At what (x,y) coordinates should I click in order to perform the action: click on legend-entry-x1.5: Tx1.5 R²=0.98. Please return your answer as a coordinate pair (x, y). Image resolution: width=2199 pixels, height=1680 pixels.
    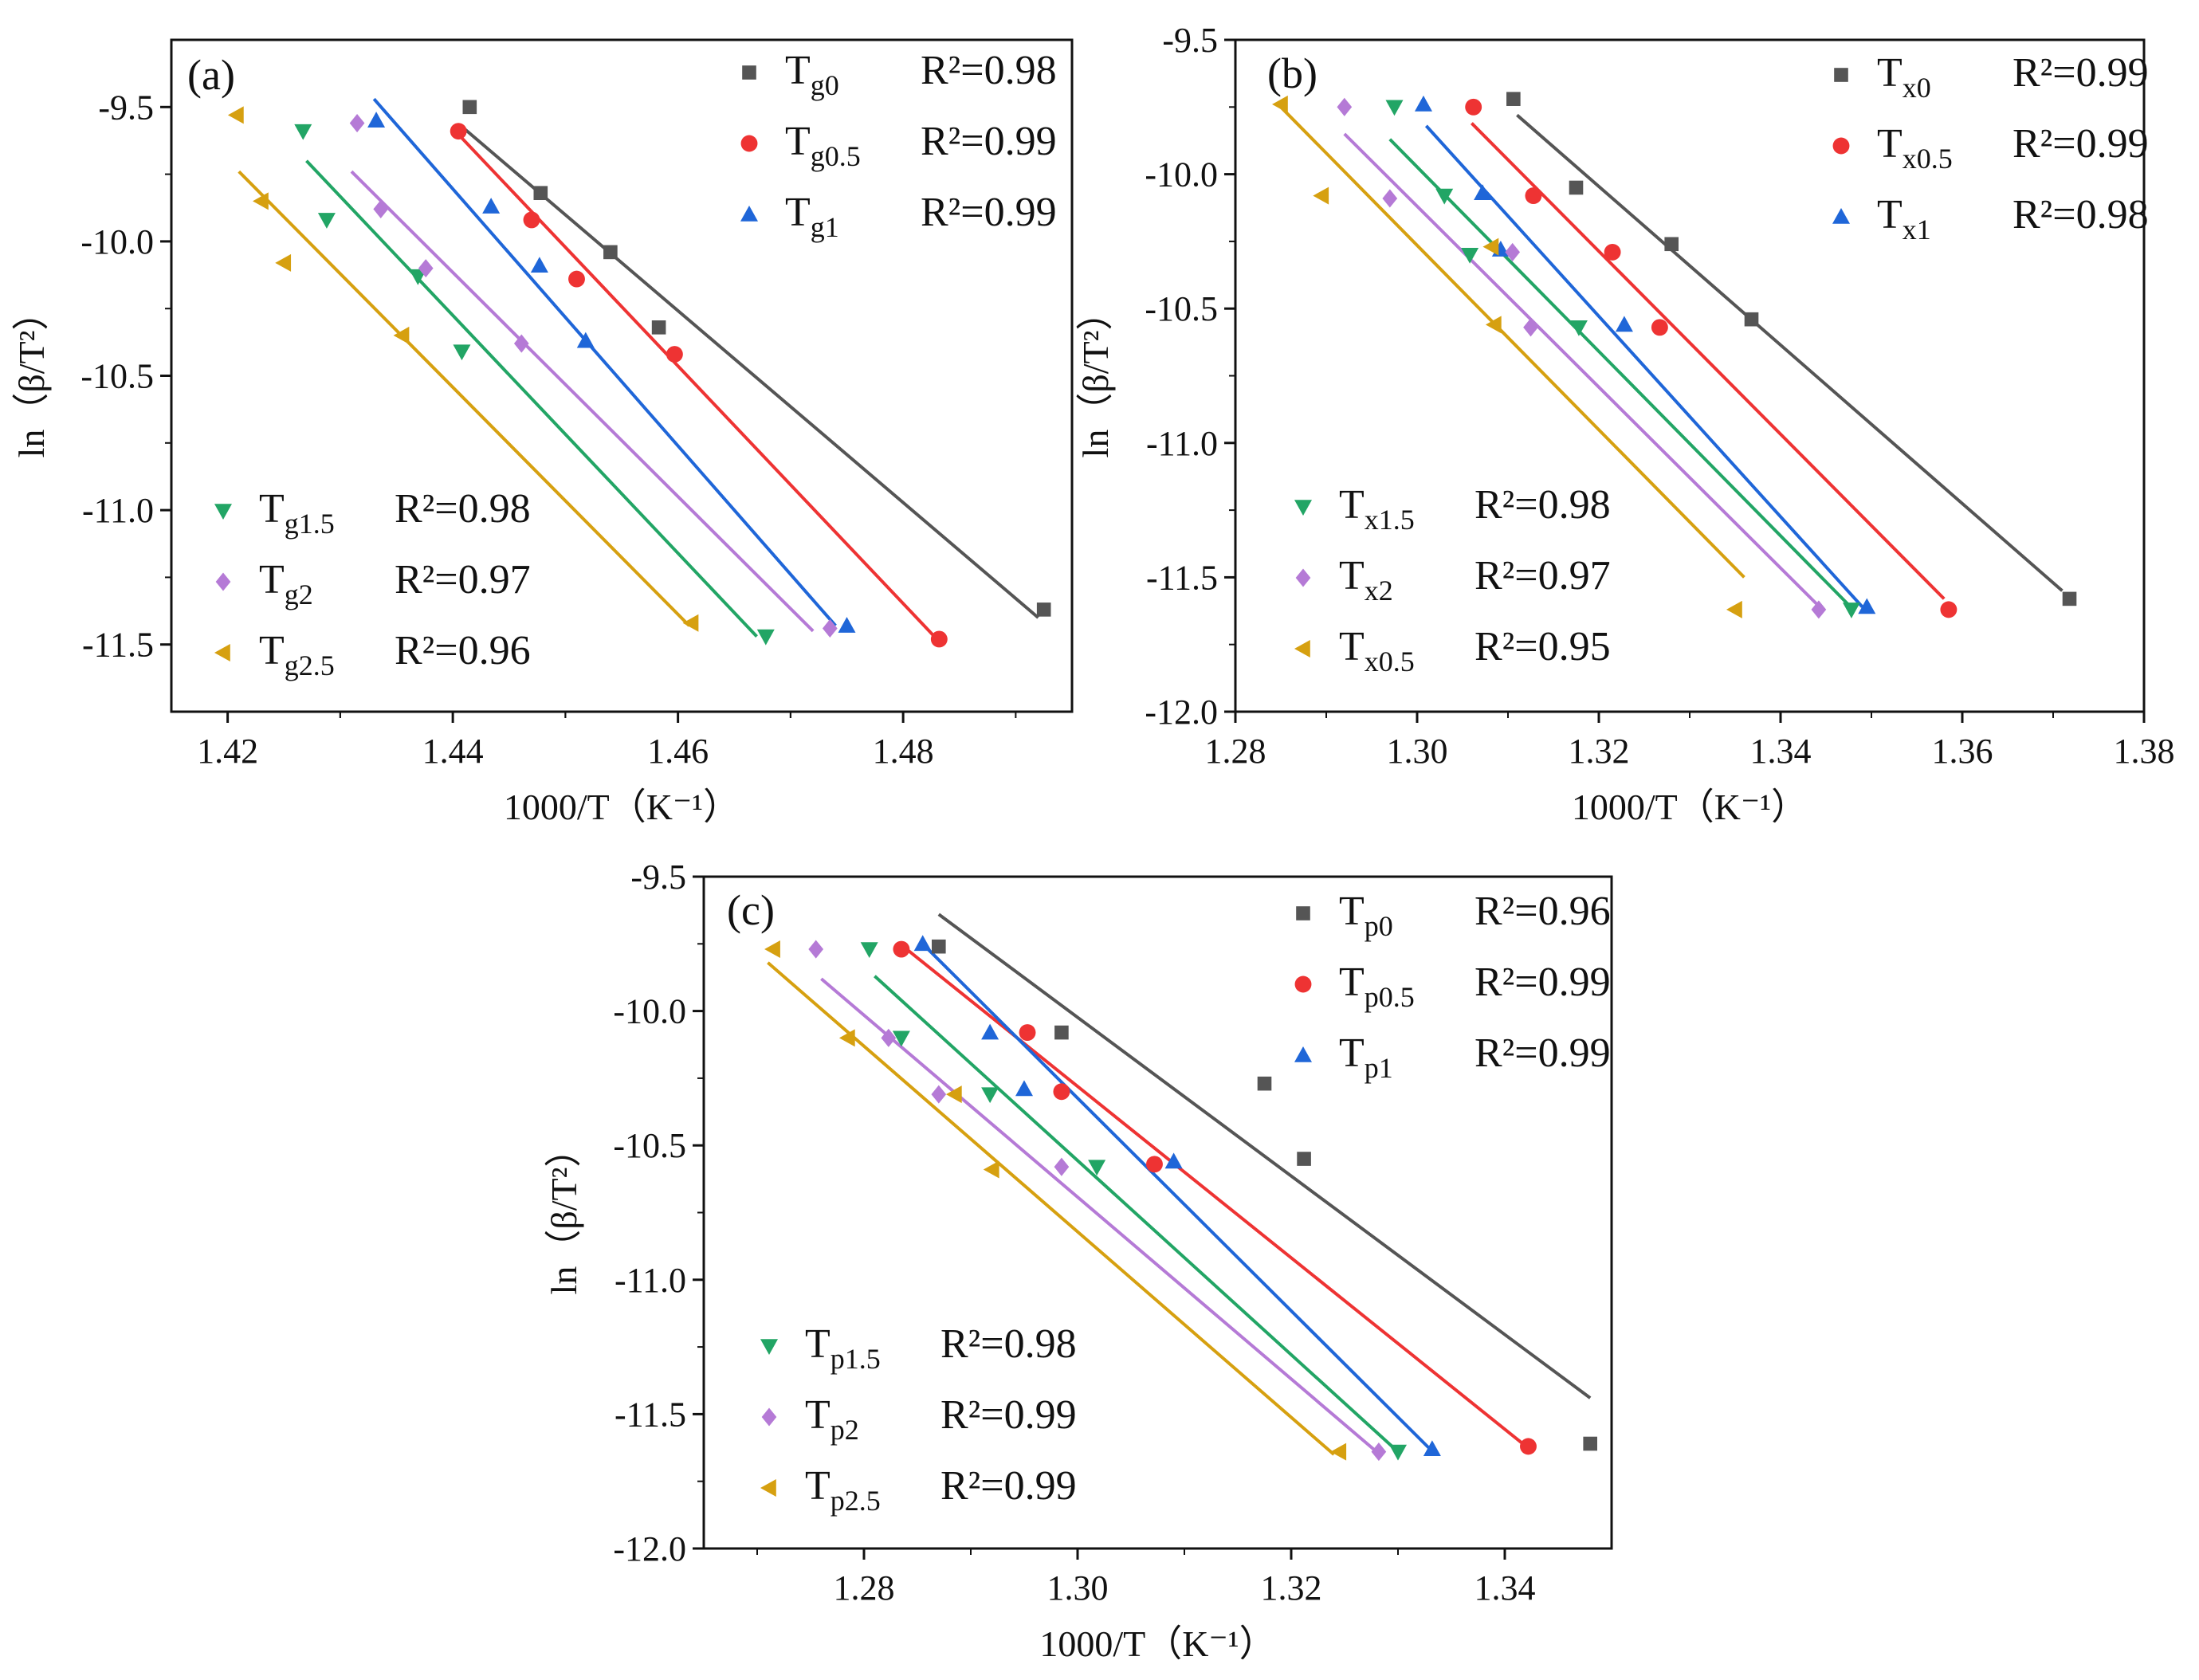
    Looking at the image, I should click on (1453, 509).